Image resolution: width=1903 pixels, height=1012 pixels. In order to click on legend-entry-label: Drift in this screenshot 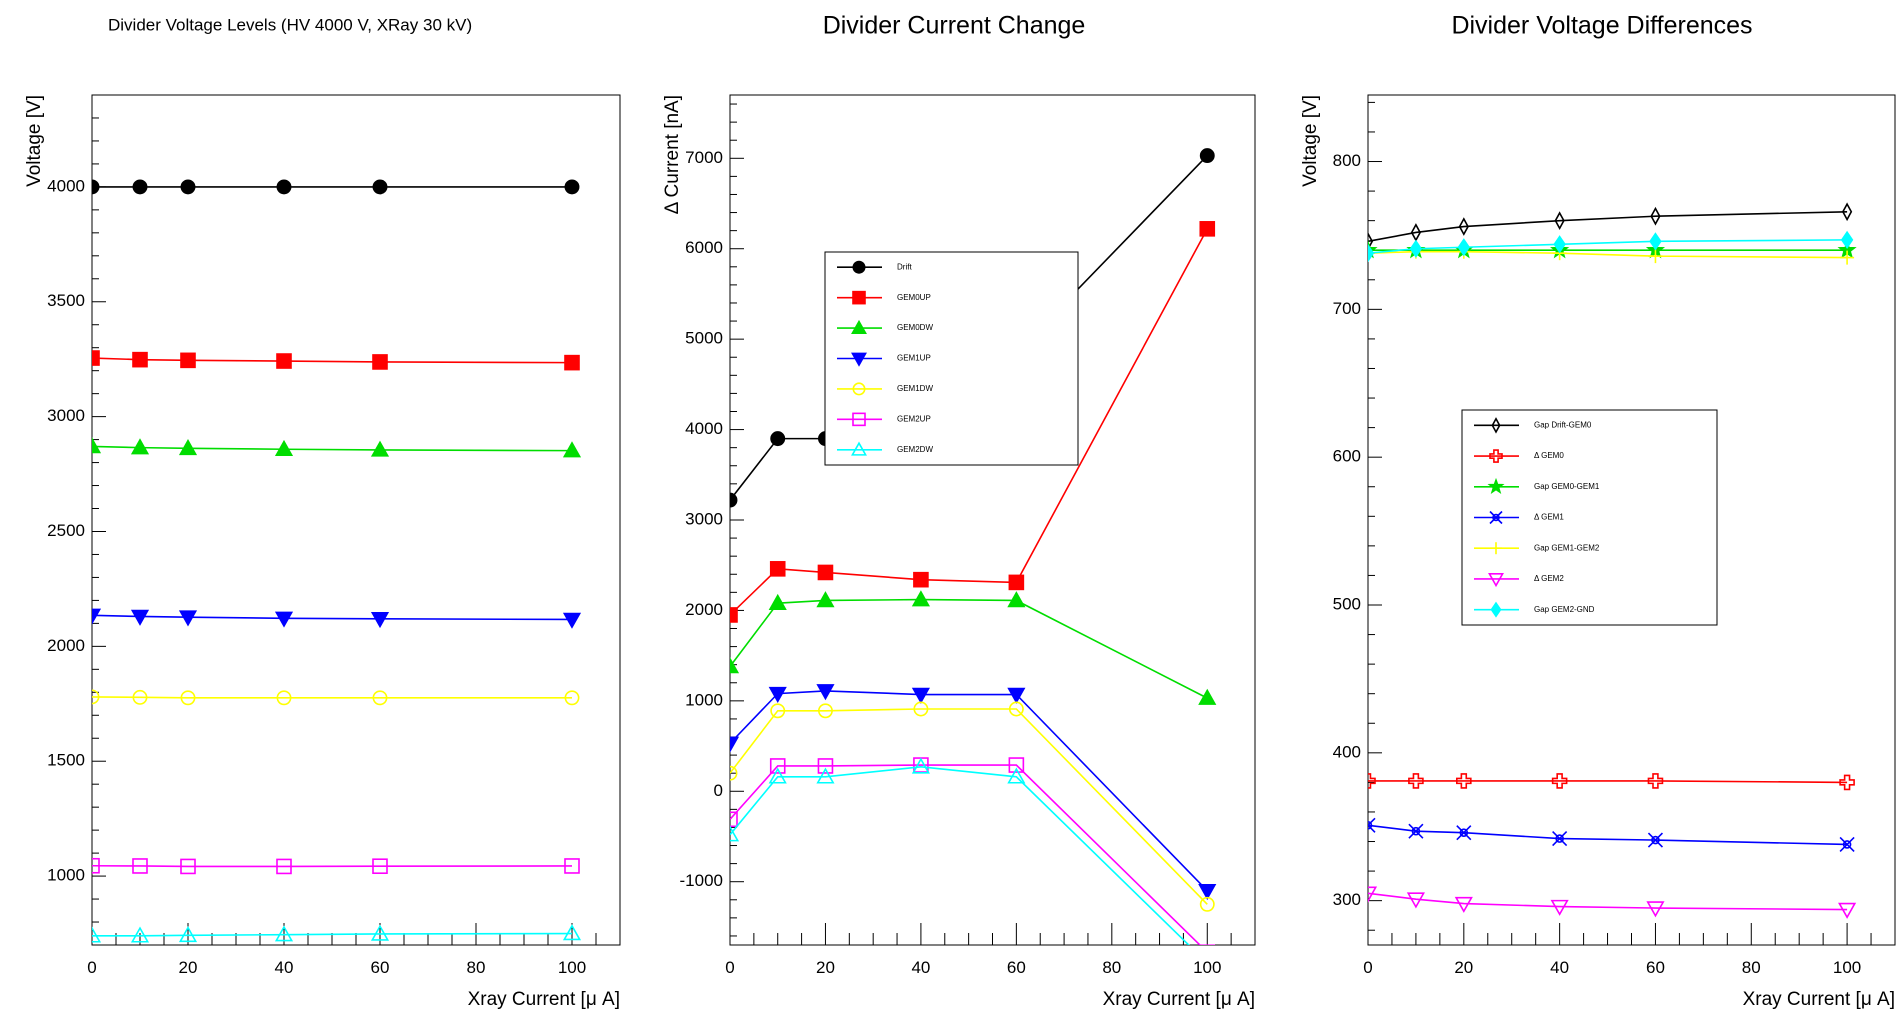, I will do `click(904, 266)`.